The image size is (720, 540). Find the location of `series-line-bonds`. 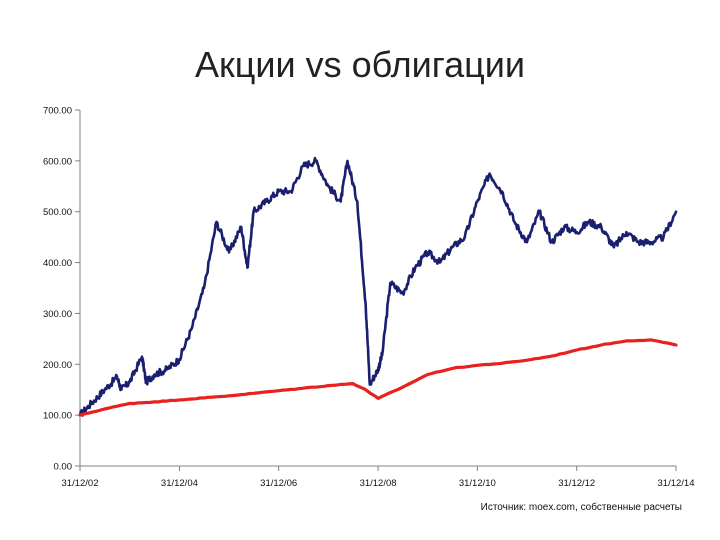

series-line-bonds is located at coordinates (378, 377).